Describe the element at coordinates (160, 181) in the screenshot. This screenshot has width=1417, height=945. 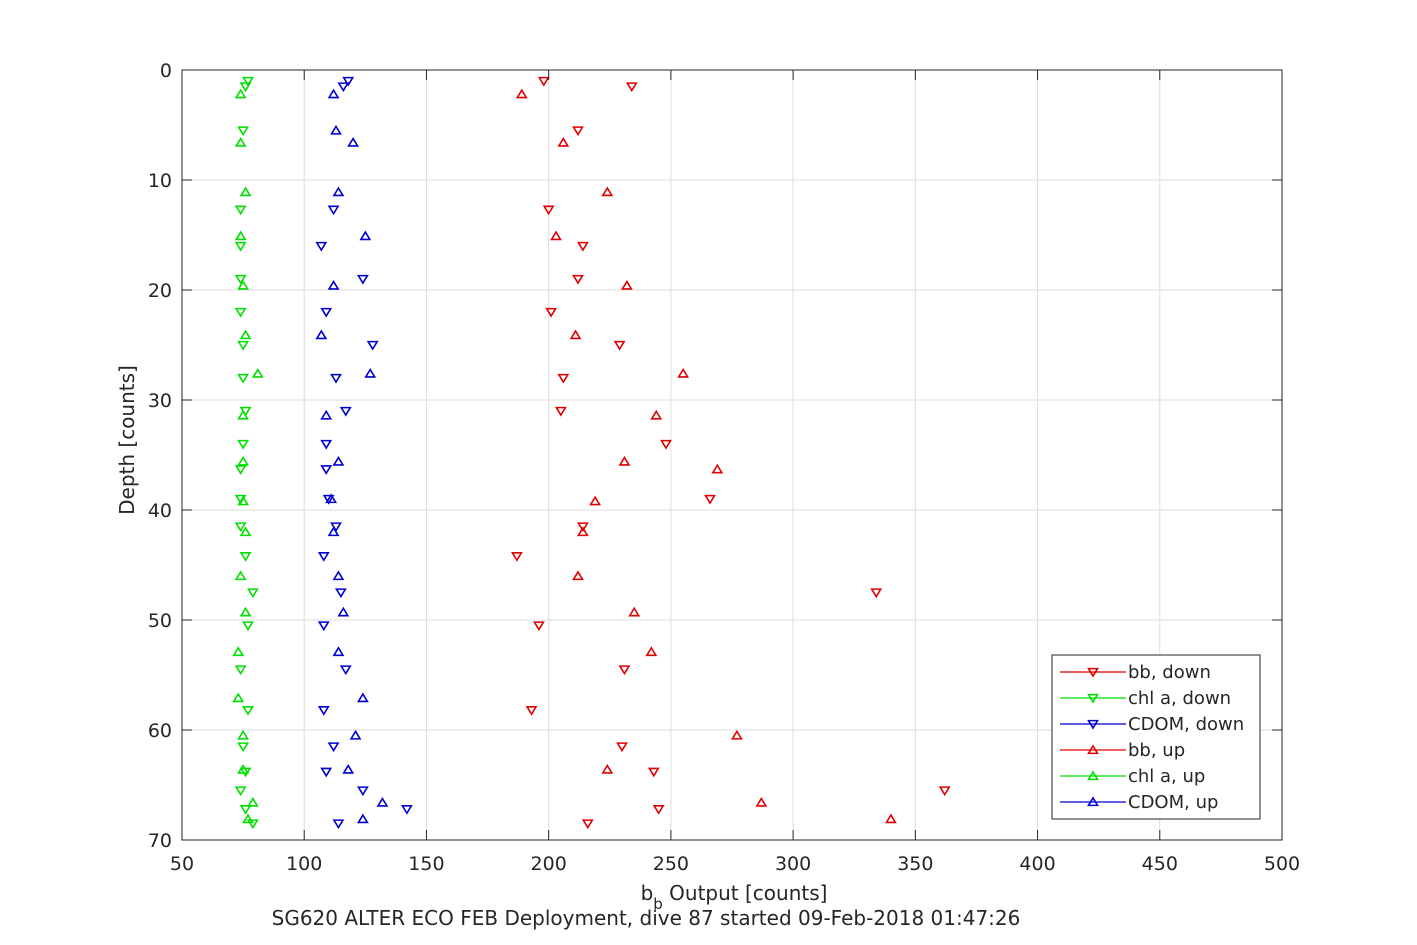
I see `y-tick-label: 10` at that location.